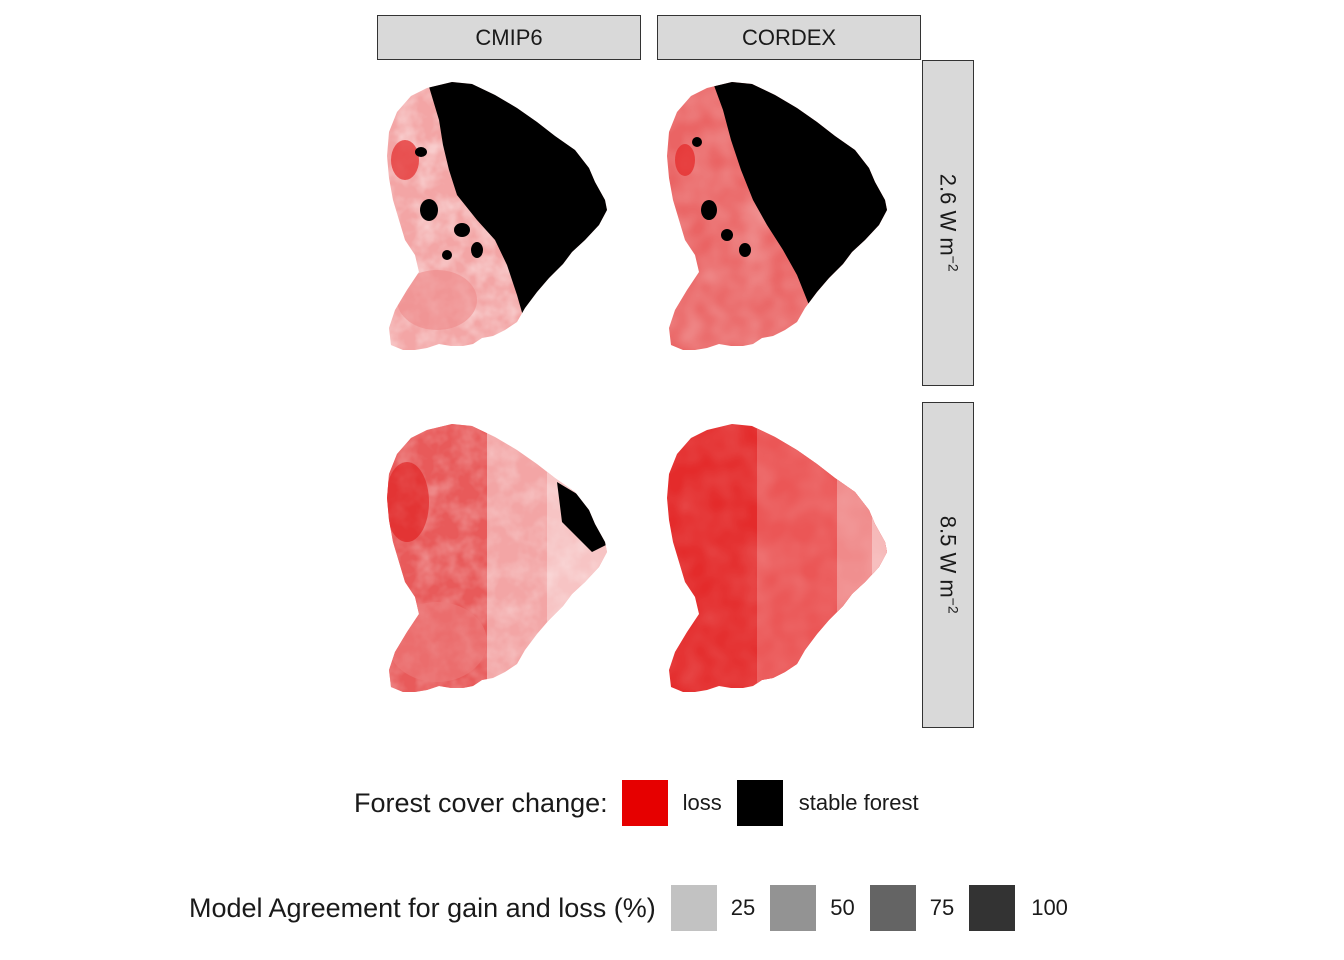 Image resolution: width=1344 pixels, height=960 pixels. I want to click on legend-label-50: 50, so click(842, 907).